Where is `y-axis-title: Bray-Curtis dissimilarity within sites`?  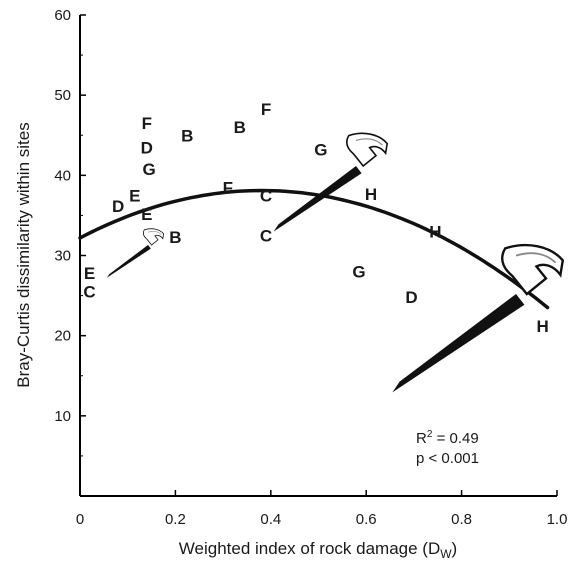 y-axis-title: Bray-Curtis dissimilarity within sites is located at coordinates (23, 254).